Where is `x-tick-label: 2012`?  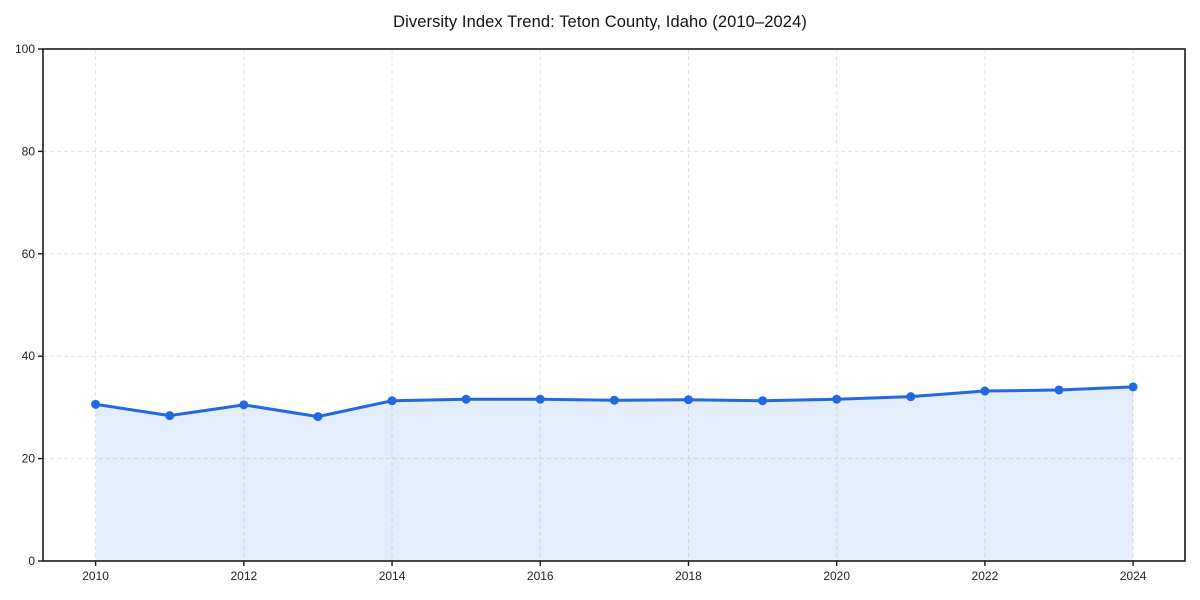
x-tick-label: 2012 is located at coordinates (243, 576).